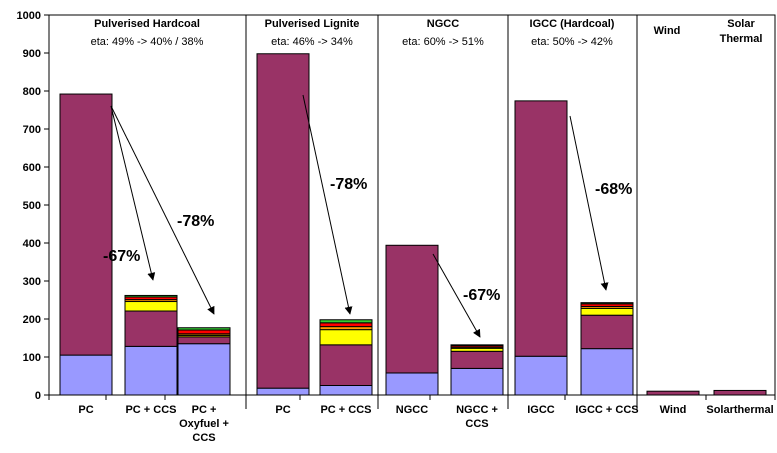  I want to click on y-tick-label: 700, so click(32, 130).